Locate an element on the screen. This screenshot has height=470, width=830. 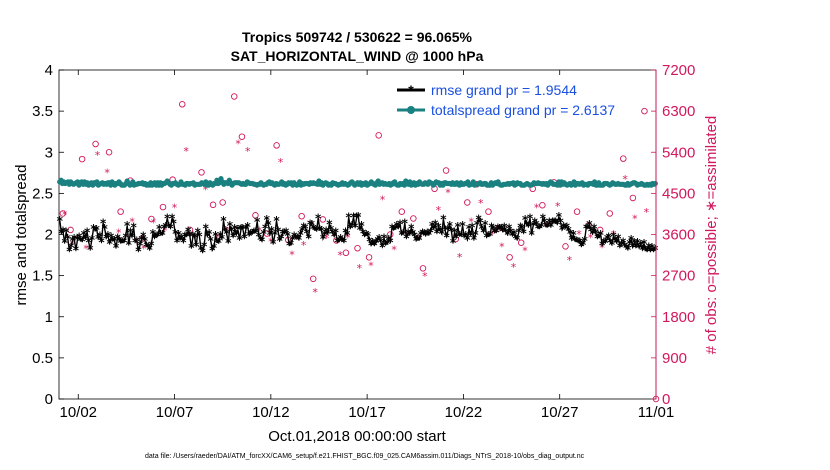
y-axis-right: 0 900 1800 2700 3600 4500 5400 6300 7200 is located at coordinates (673, 235).